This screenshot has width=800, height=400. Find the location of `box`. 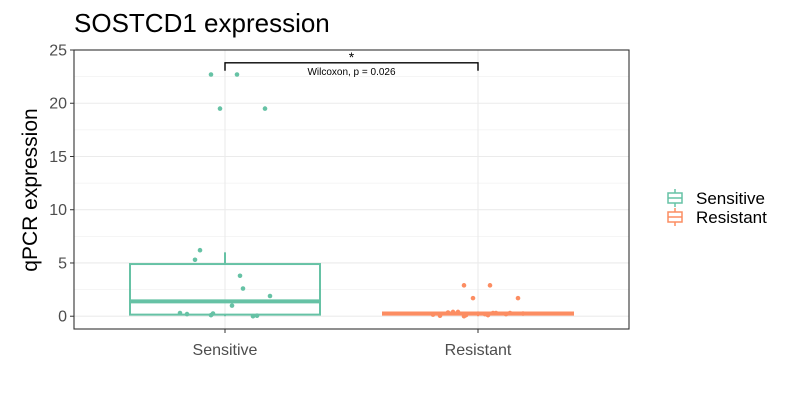

box is located at coordinates (225, 289).